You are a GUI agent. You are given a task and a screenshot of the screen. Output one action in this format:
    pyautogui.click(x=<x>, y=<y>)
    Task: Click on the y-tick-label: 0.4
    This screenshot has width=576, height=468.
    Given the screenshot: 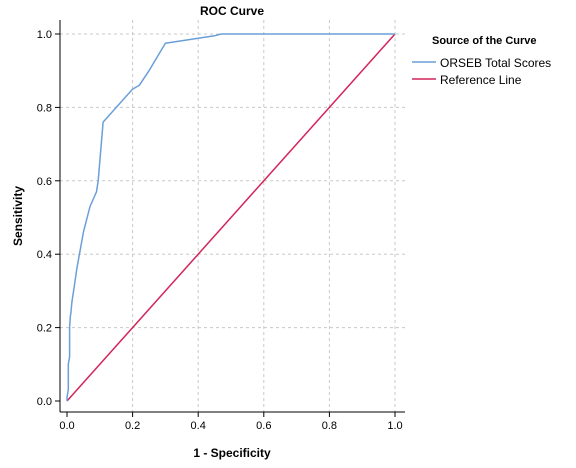 What is the action you would take?
    pyautogui.click(x=44, y=255)
    